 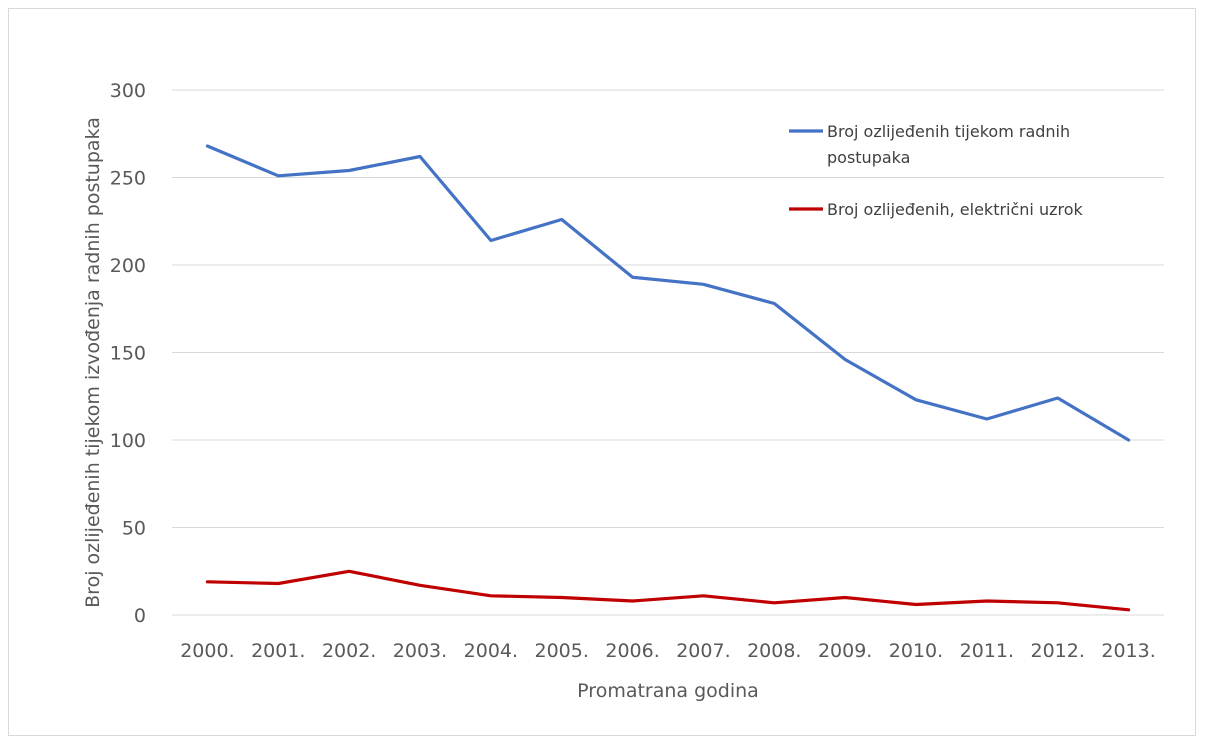 What do you see at coordinates (916, 651) in the screenshot?
I see `x-tick-label: 2010.` at bounding box center [916, 651].